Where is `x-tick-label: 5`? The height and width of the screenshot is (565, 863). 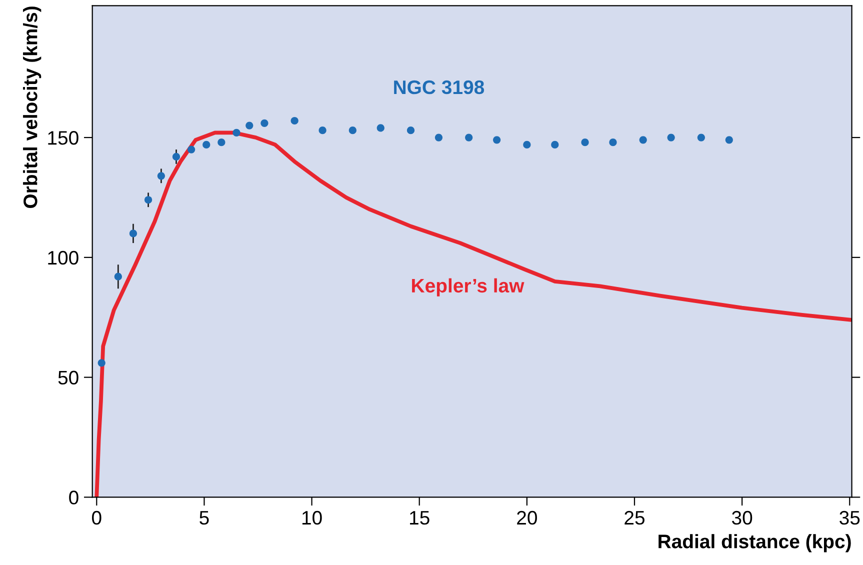 x-tick-label: 5 is located at coordinates (204, 518).